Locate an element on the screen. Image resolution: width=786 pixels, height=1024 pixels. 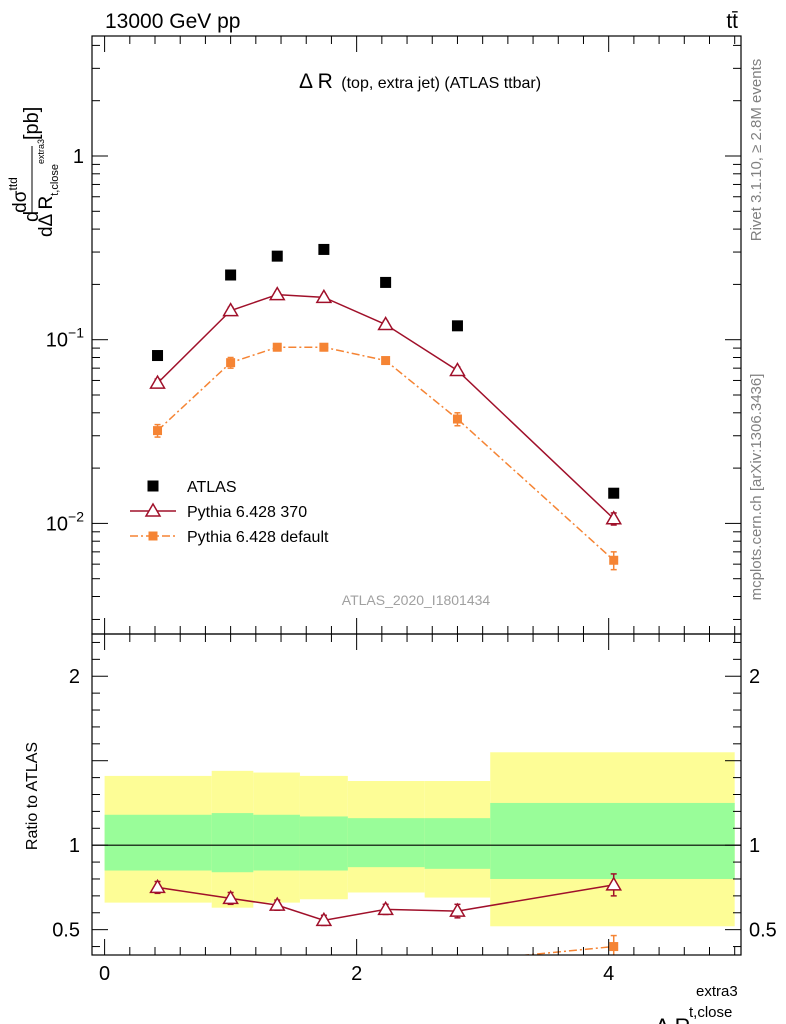
plot-title: Δ R (top, extra jet) (ATLAS ttbar) is located at coordinates (420, 81).